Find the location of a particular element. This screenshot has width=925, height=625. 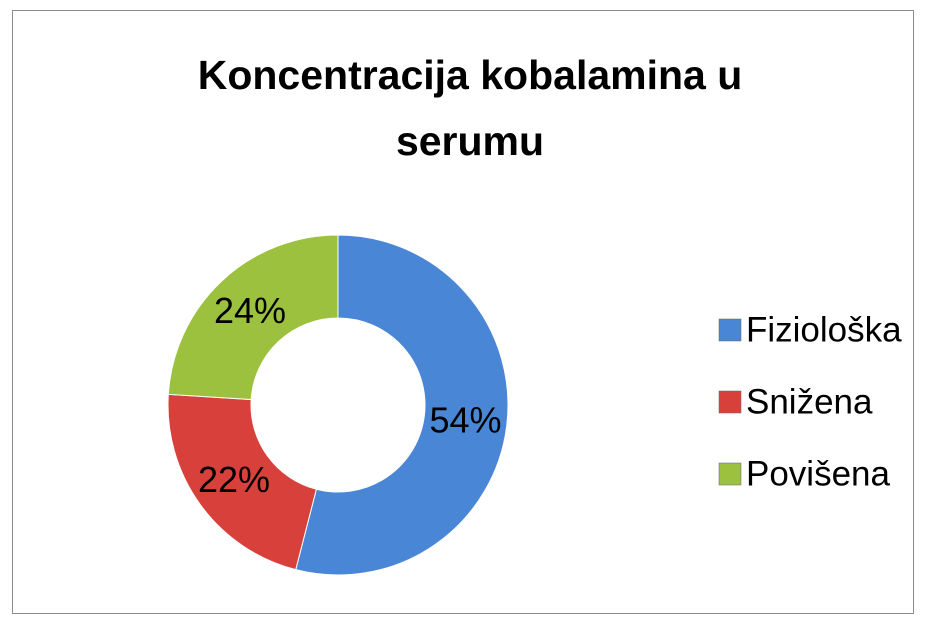

legend-label: Fiziološka is located at coordinates (824, 329).